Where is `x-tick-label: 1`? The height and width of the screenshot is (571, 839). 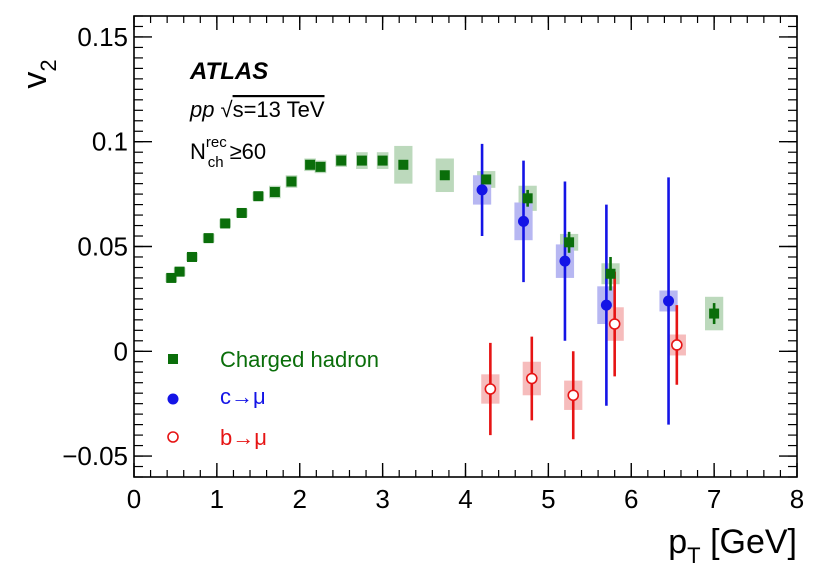
x-tick-label: 1 is located at coordinates (217, 499).